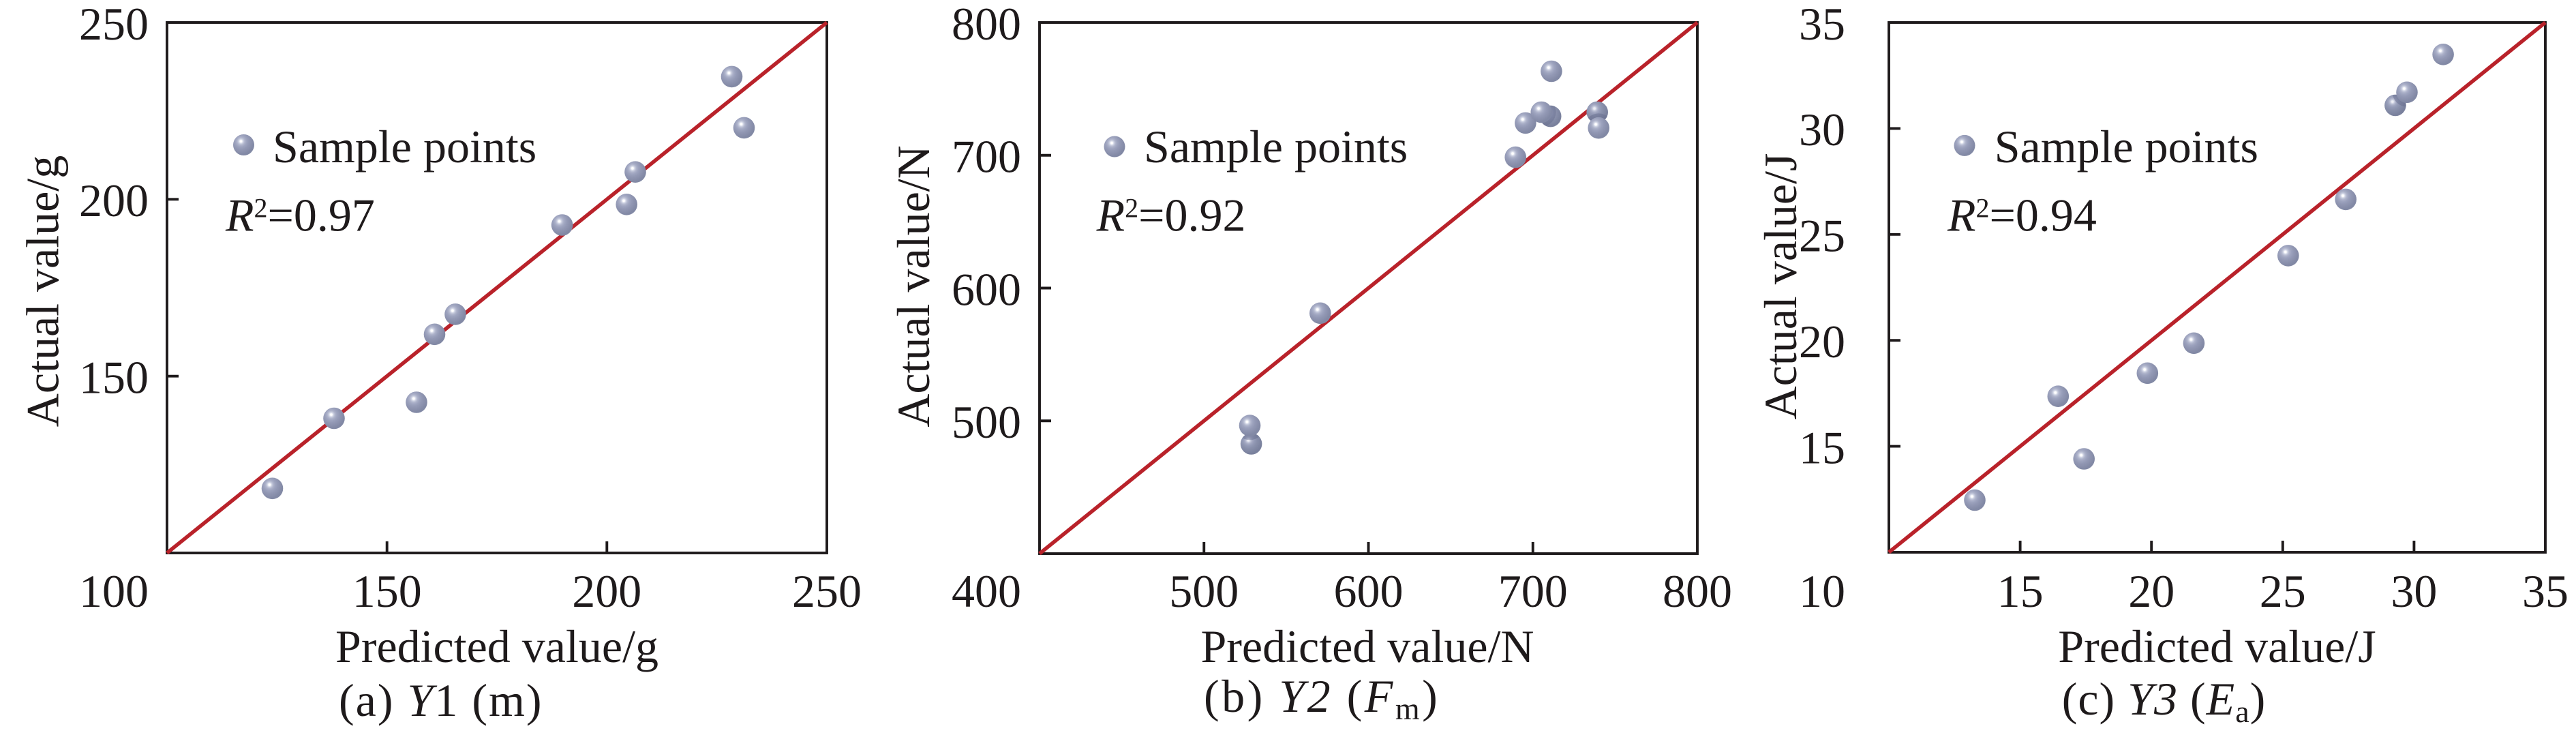  Describe the element at coordinates (1781, 286) in the screenshot. I see `svg-text: Actual value/J` at that location.